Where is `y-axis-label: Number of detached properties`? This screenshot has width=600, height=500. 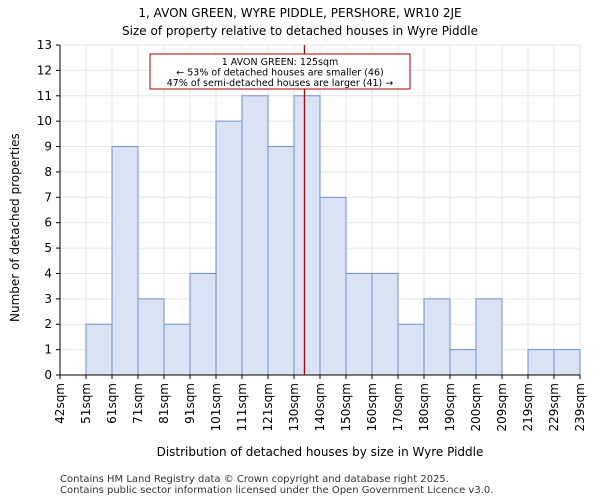
y-axis-label: Number of detached properties is located at coordinates (15, 227).